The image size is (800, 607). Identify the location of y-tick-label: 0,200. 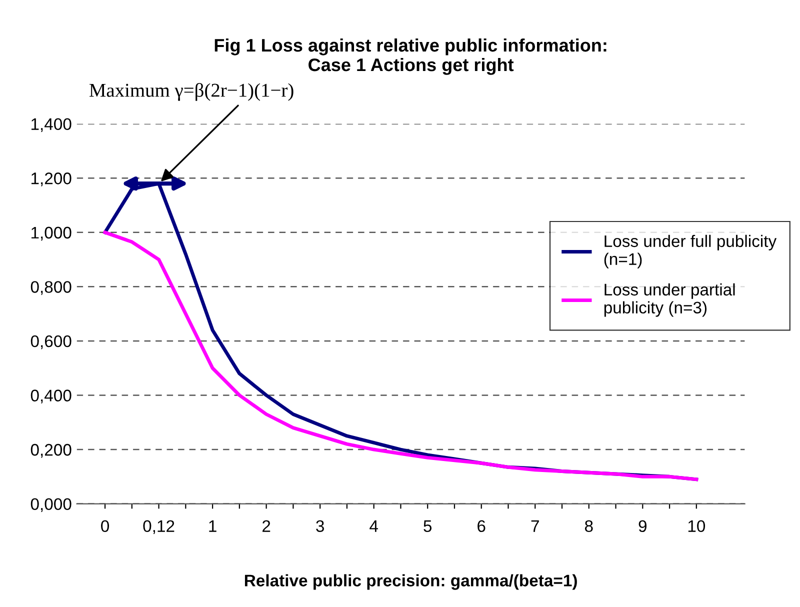
(51, 451).